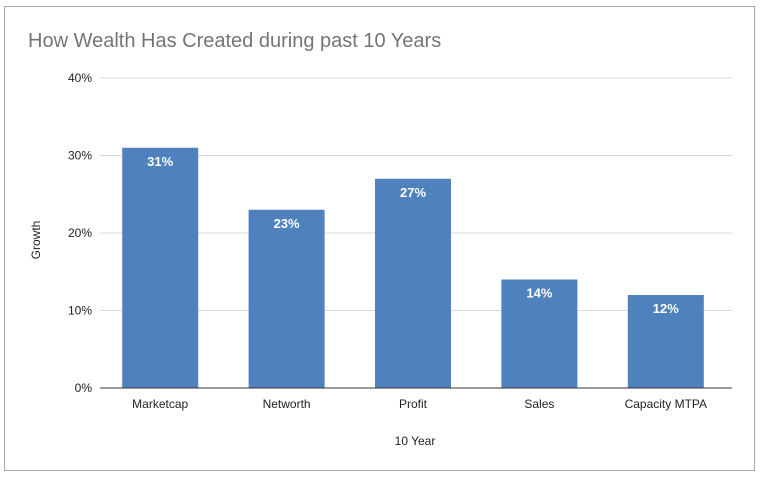 The width and height of the screenshot is (760, 479). I want to click on bar-profit, so click(413, 283).